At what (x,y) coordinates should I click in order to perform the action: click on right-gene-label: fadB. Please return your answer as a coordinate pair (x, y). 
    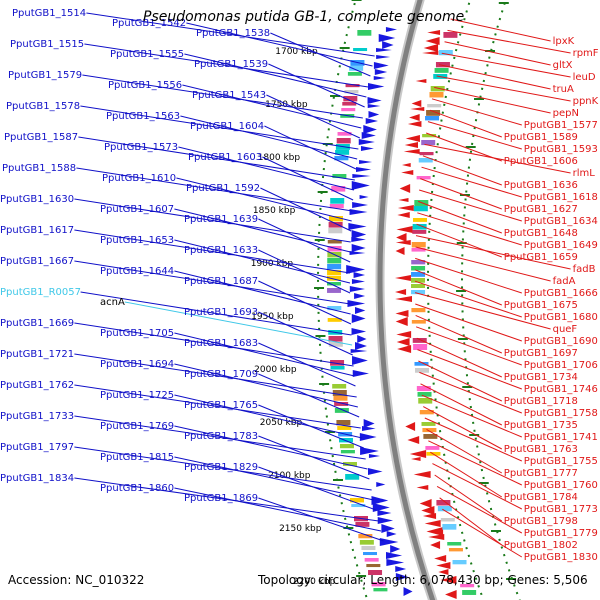
    Looking at the image, I should click on (584, 269).